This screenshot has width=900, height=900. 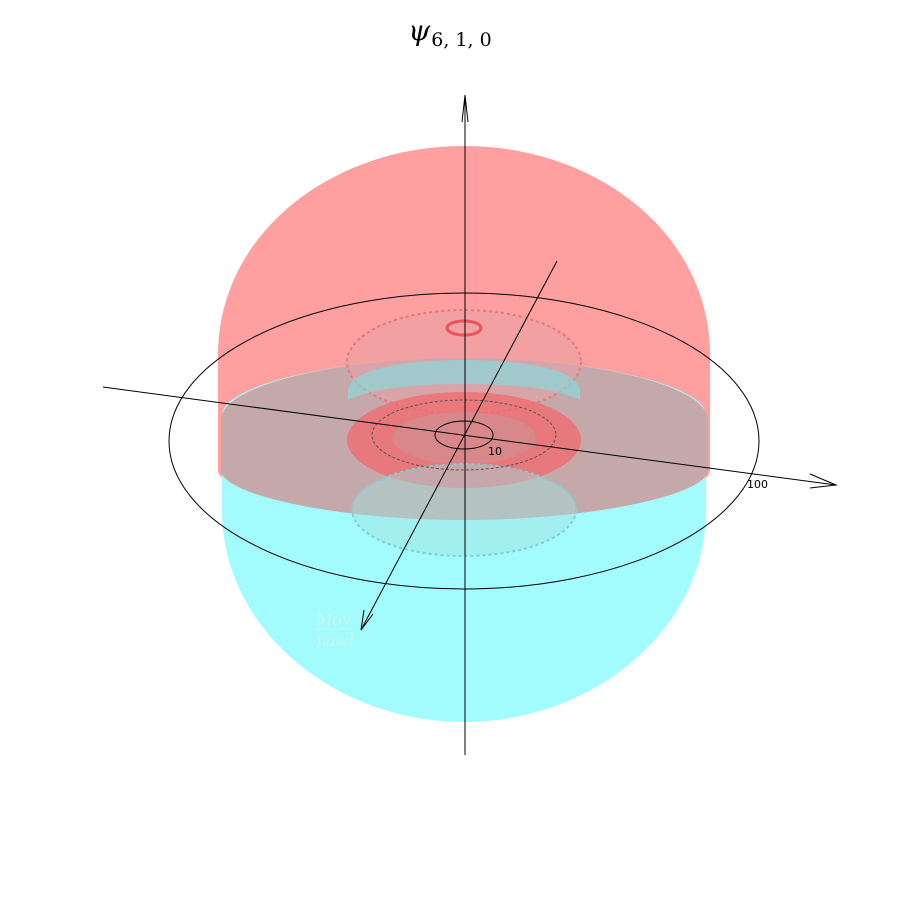 I want to click on quantum-numbers: 6, 1, 0, so click(x=461, y=40).